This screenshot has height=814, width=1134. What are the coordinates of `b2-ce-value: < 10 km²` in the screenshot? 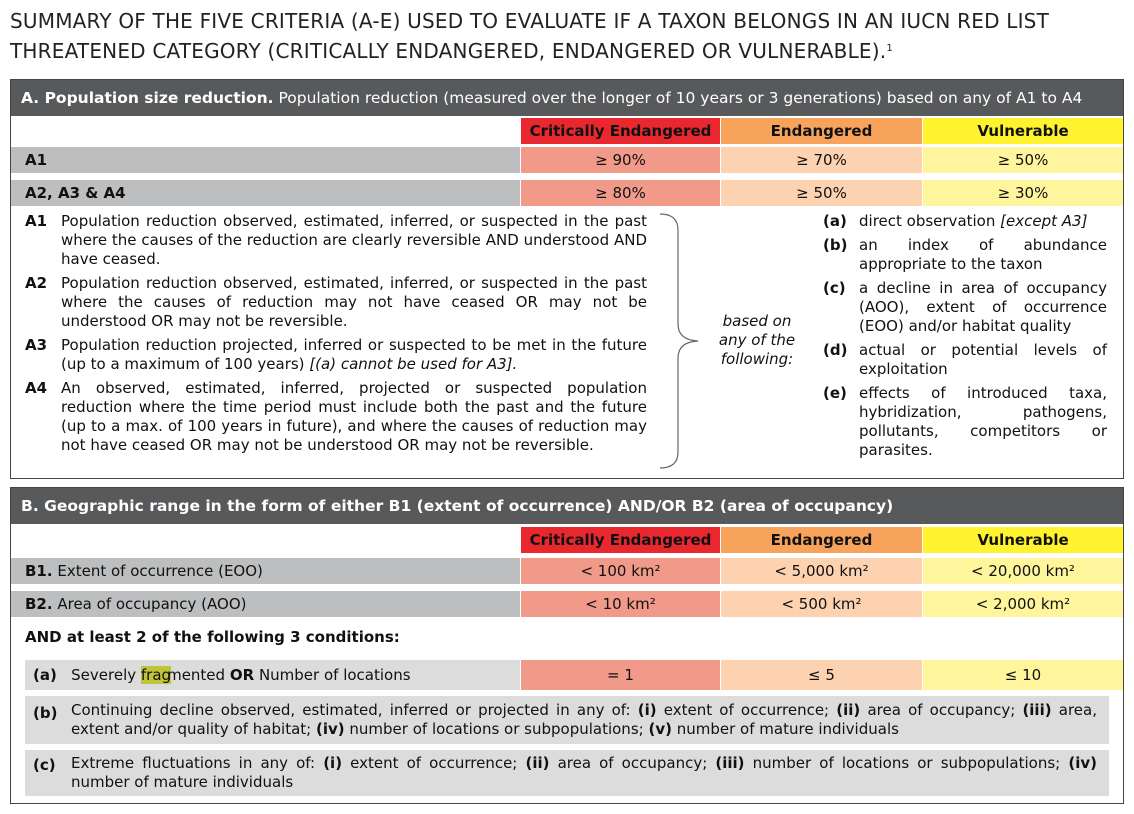 It's located at (620, 604).